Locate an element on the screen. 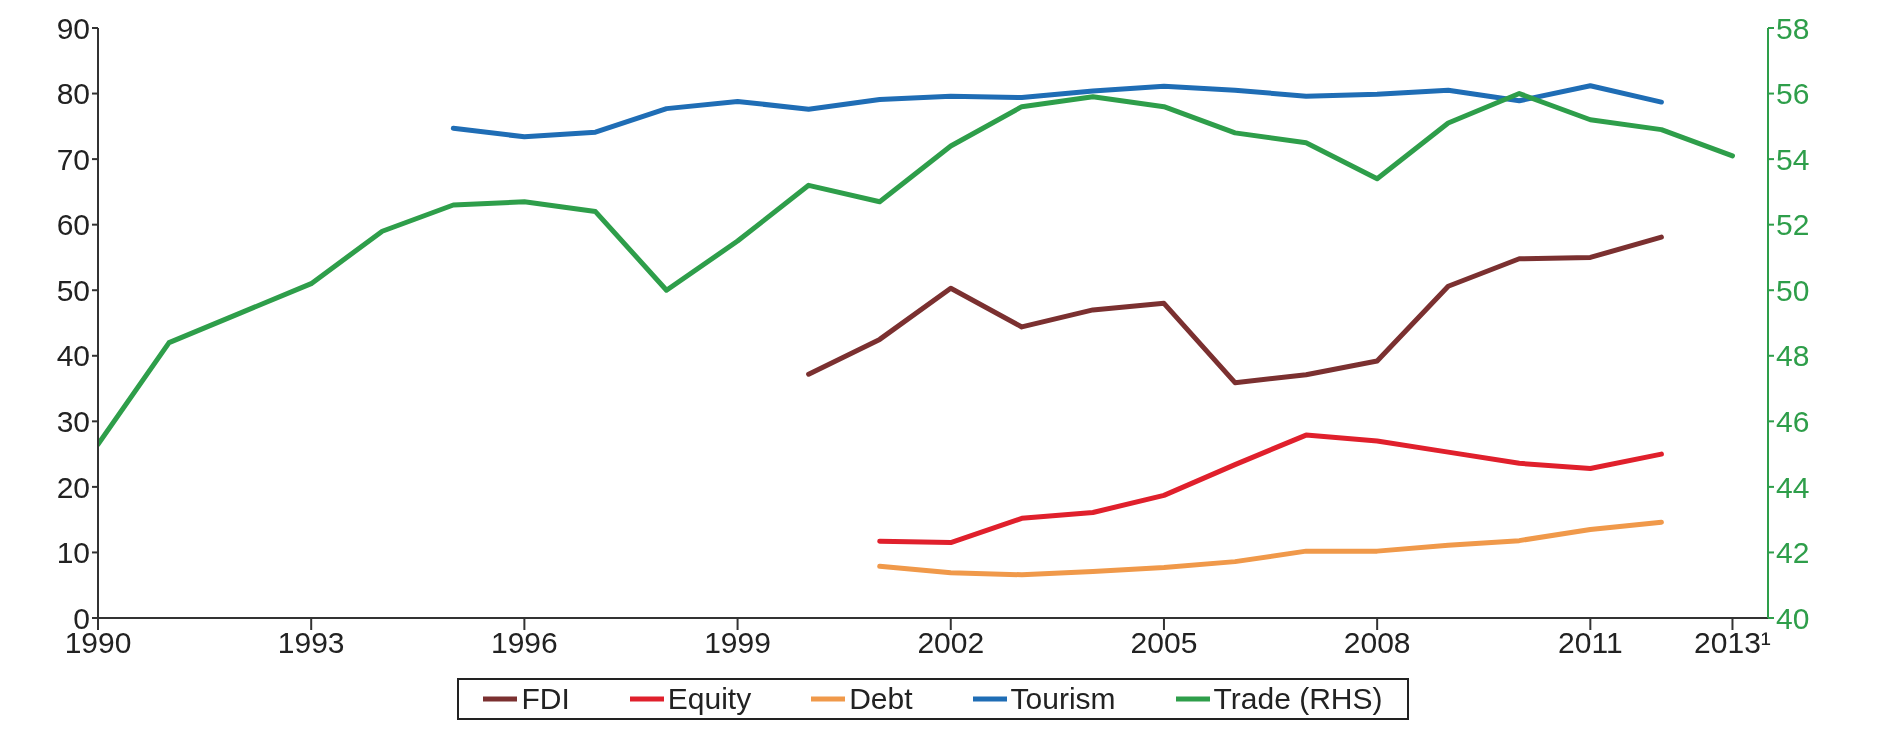 The width and height of the screenshot is (1886, 744). y-tick-label: 30 is located at coordinates (73, 421).